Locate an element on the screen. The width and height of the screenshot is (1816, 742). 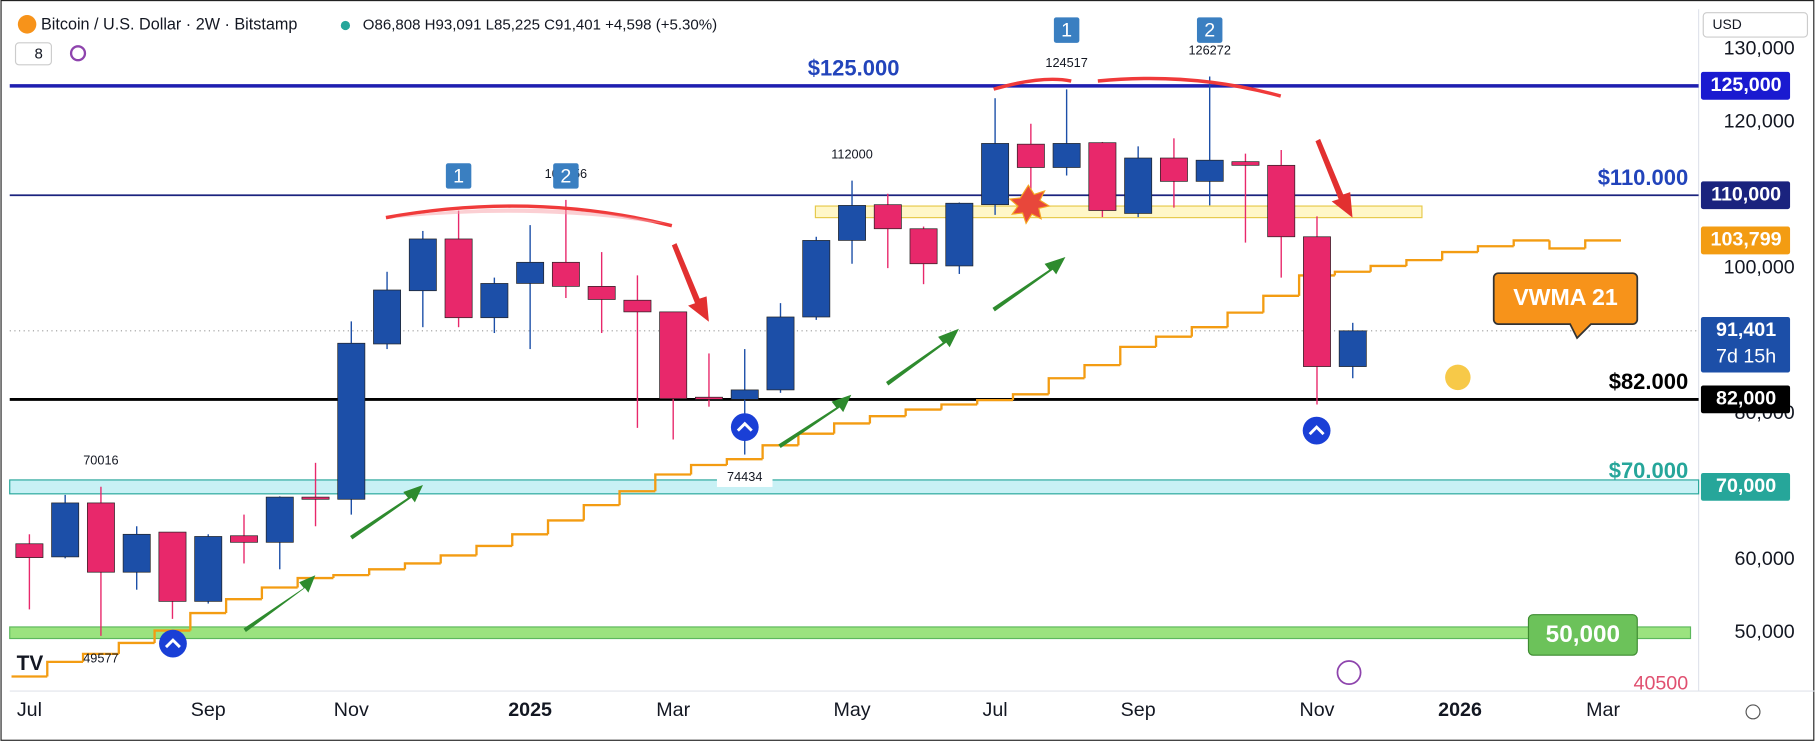
y-tick-label: 120,000 is located at coordinates (1759, 121).